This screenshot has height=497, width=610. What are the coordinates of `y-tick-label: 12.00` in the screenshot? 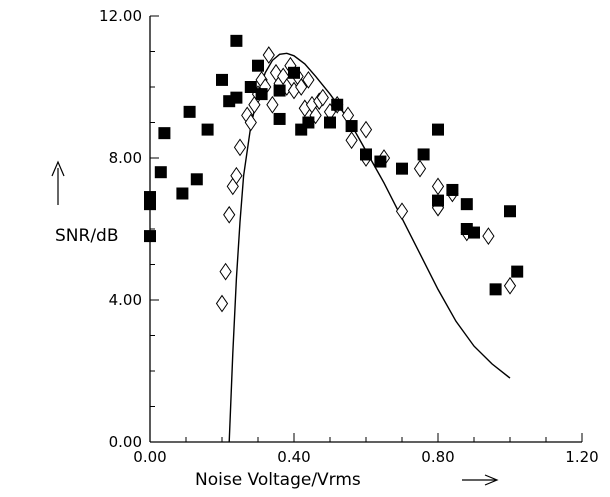 It's located at (120, 16).